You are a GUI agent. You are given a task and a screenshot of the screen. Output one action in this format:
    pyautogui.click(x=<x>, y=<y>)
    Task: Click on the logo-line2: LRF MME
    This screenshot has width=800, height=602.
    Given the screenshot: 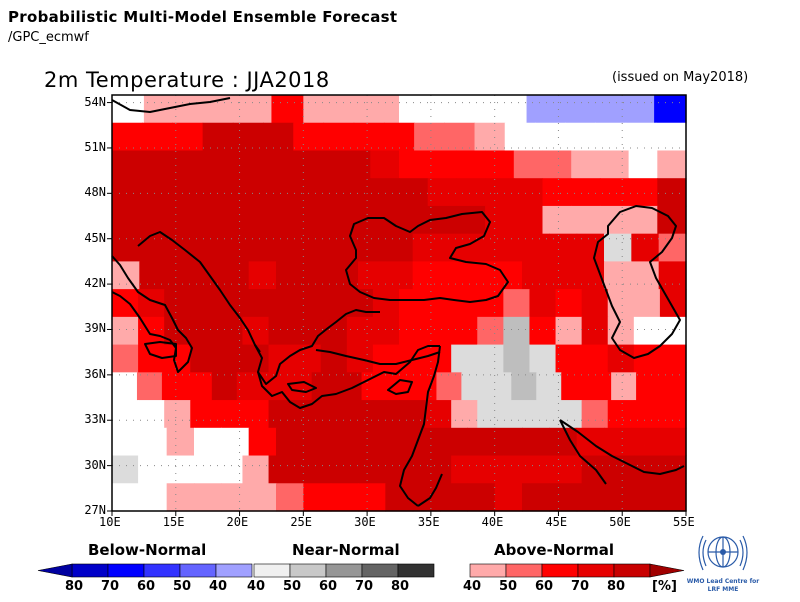 What is the action you would take?
    pyautogui.click(x=723, y=589)
    